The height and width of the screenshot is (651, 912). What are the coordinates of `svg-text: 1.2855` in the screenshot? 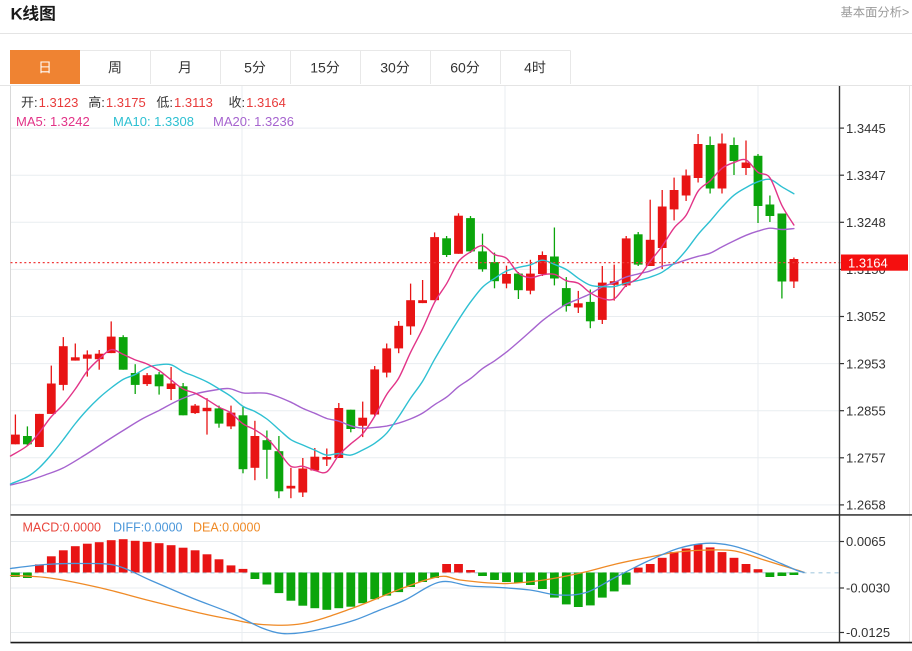 It's located at (866, 410).